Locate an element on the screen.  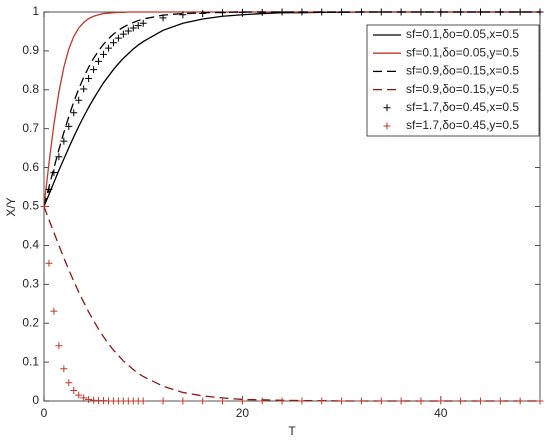
legend-label: sf=0.9,δo=0.15,y=0.5 is located at coordinates (462, 89).